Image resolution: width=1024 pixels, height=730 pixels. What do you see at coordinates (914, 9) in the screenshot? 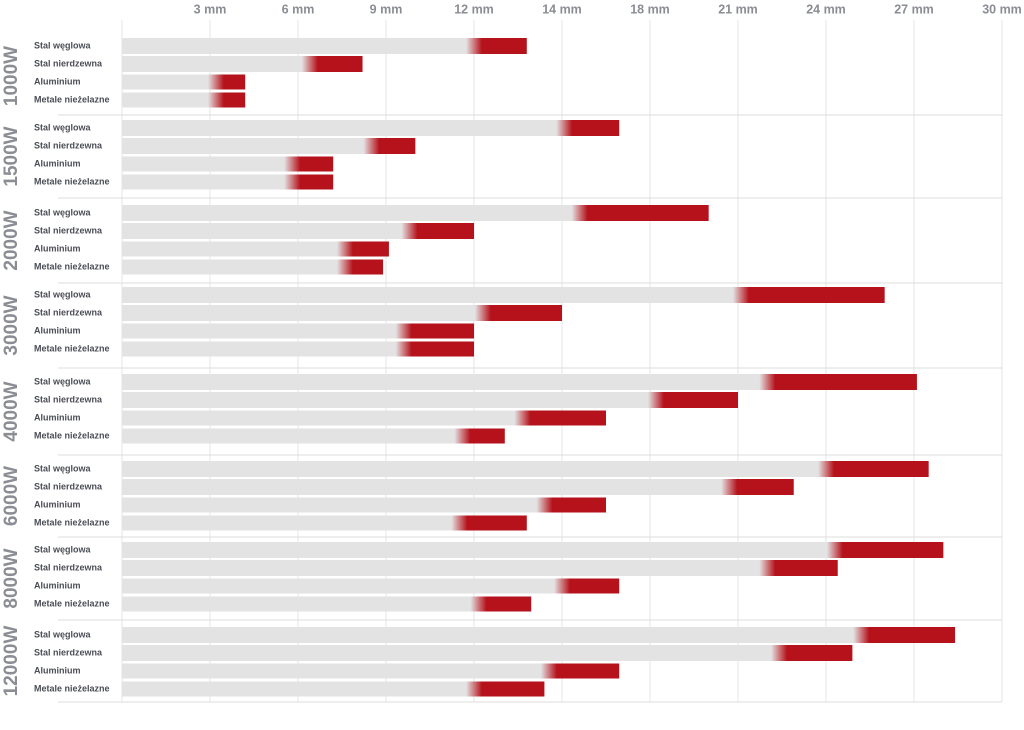
I see `x-tick-label: 27 mm` at bounding box center [914, 9].